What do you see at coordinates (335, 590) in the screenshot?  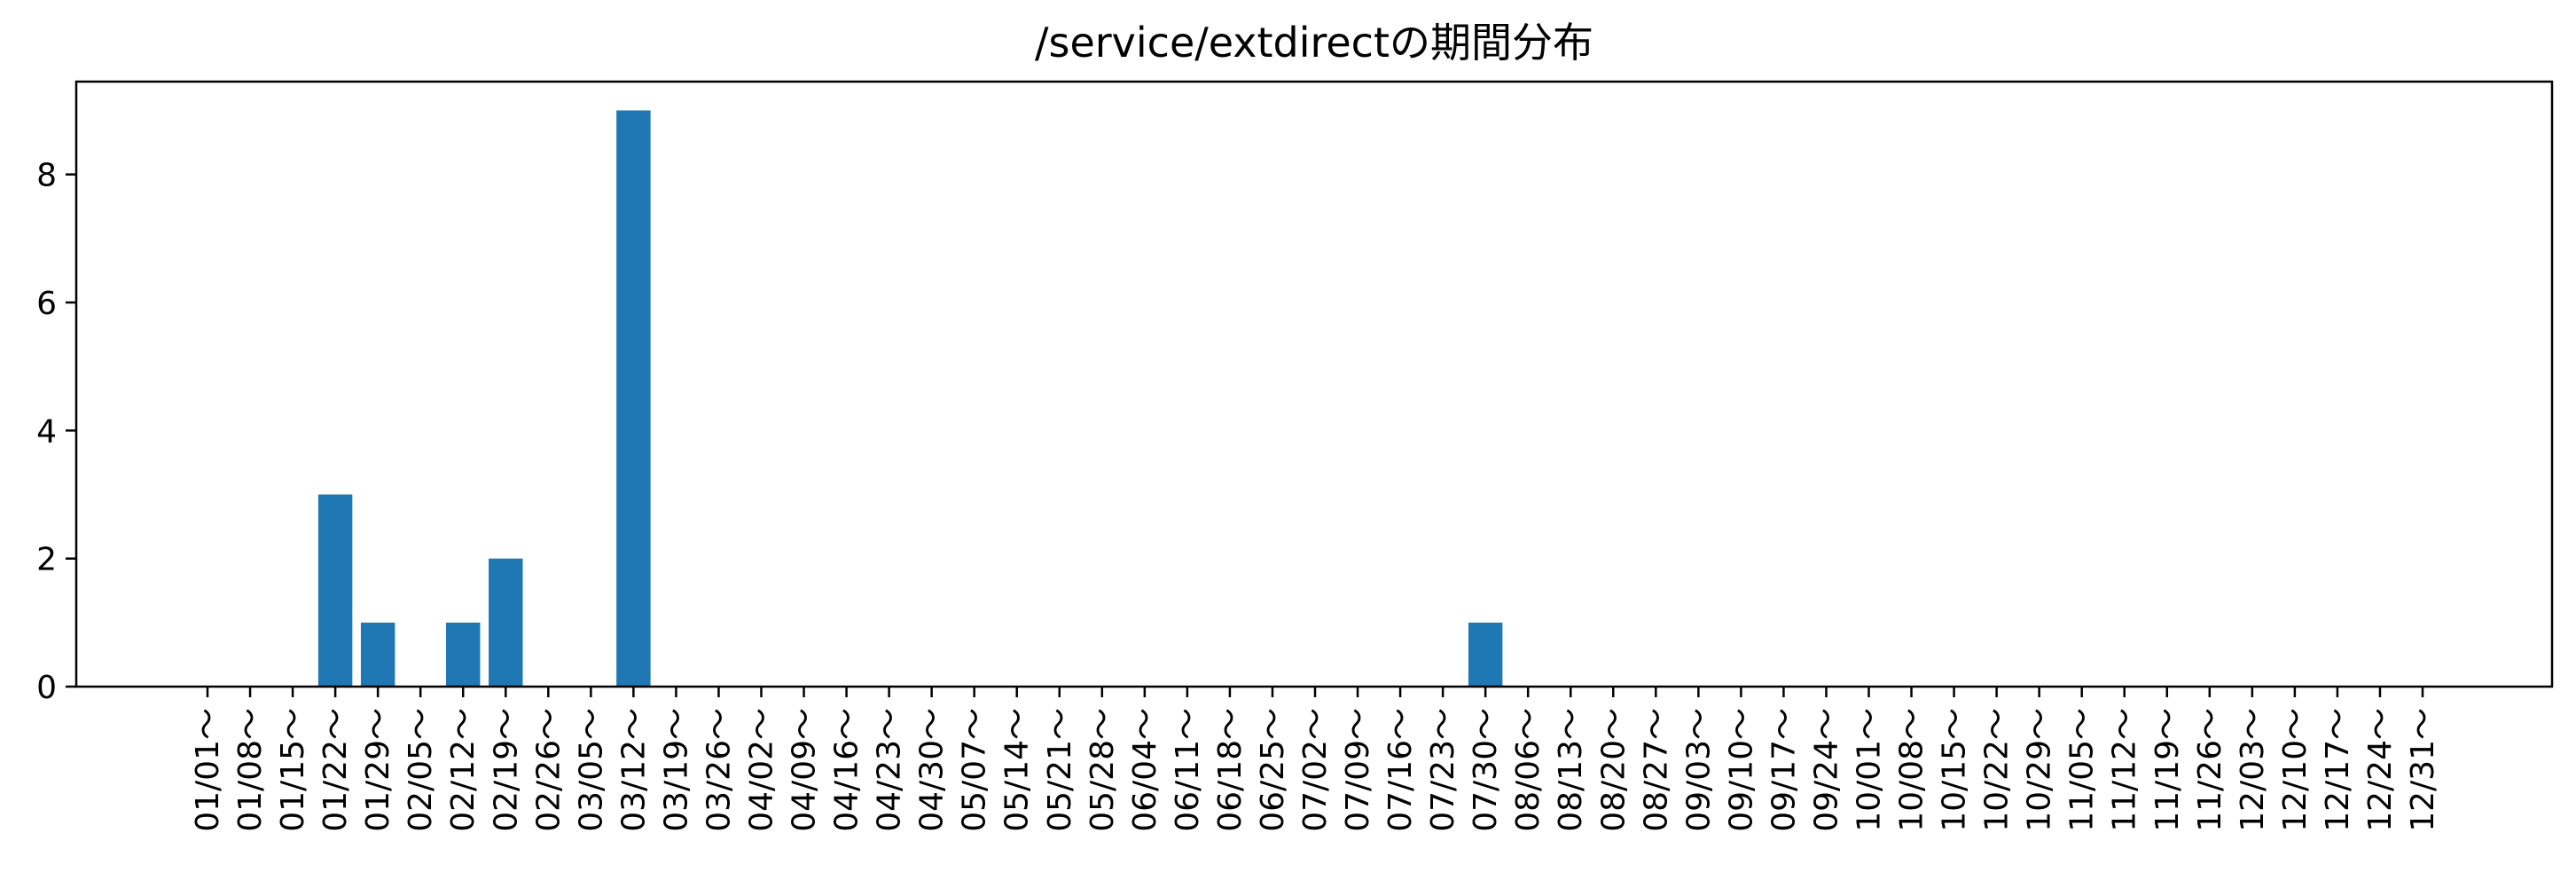 I see `bar-01/22～` at bounding box center [335, 590].